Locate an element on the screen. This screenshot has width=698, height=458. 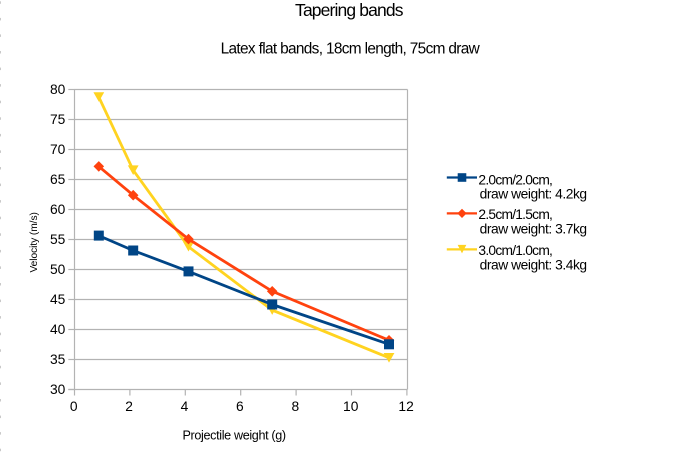
svg-text: Tapering bands is located at coordinates (349, 10).